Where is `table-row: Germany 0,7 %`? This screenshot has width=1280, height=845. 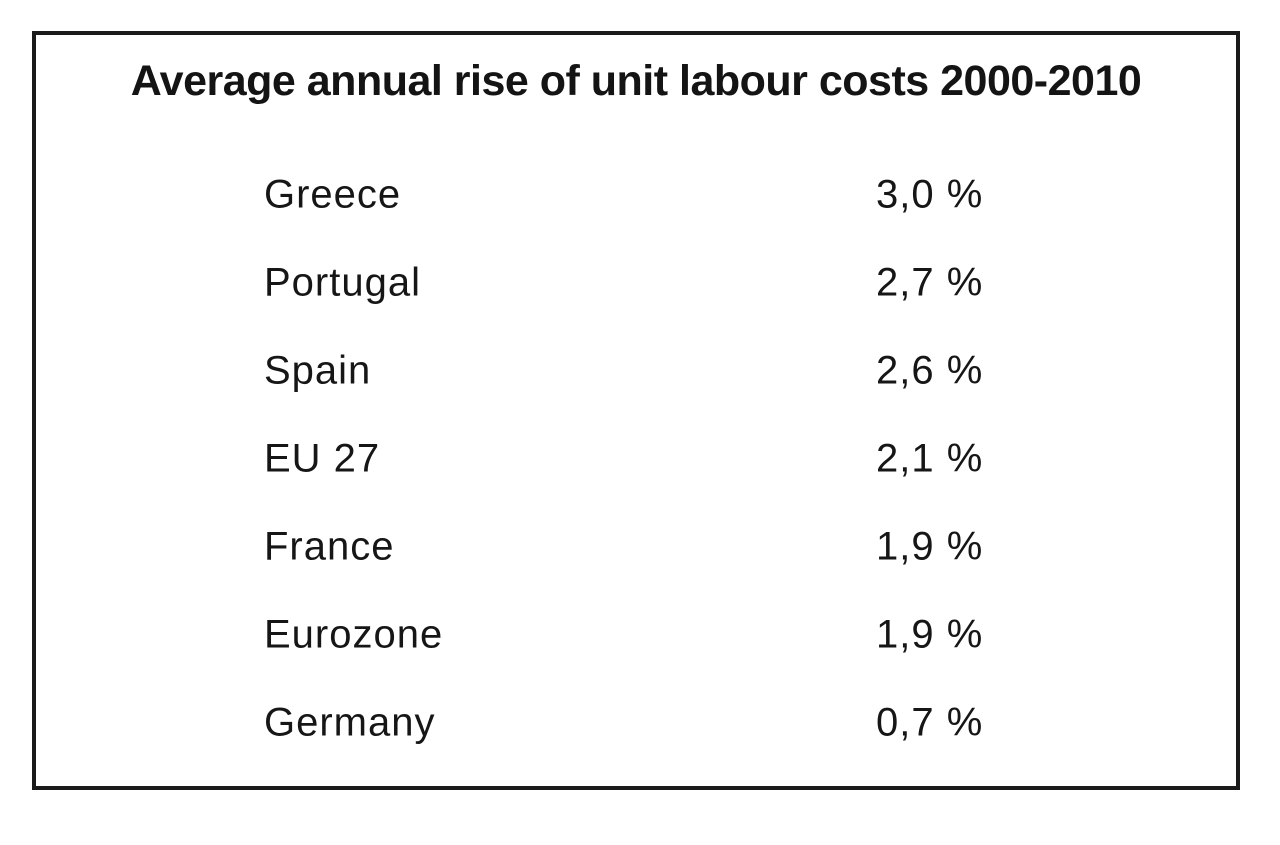
table-row: Germany 0,7 % is located at coordinates (636, 723).